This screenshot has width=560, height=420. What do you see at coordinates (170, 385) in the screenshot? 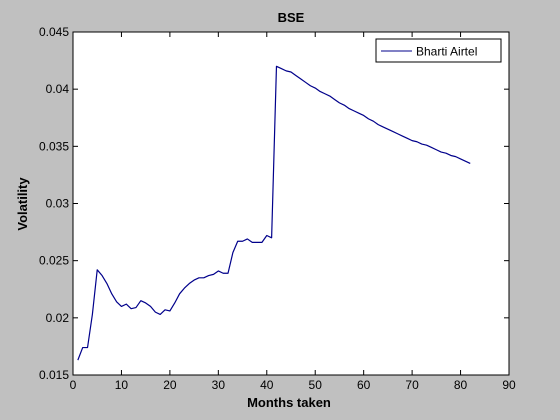
I see `x-tick-label: 20` at bounding box center [170, 385].